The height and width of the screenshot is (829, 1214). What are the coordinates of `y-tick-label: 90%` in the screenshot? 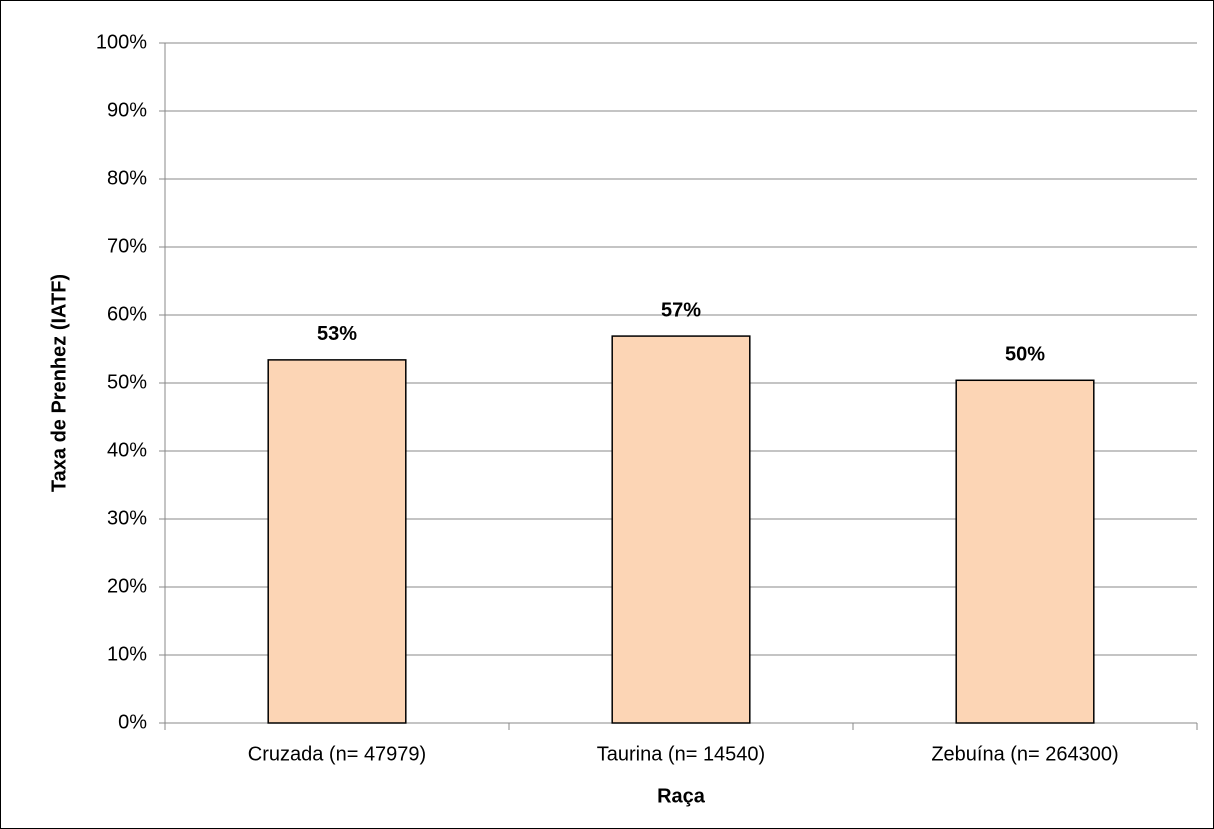 It's located at (127, 110).